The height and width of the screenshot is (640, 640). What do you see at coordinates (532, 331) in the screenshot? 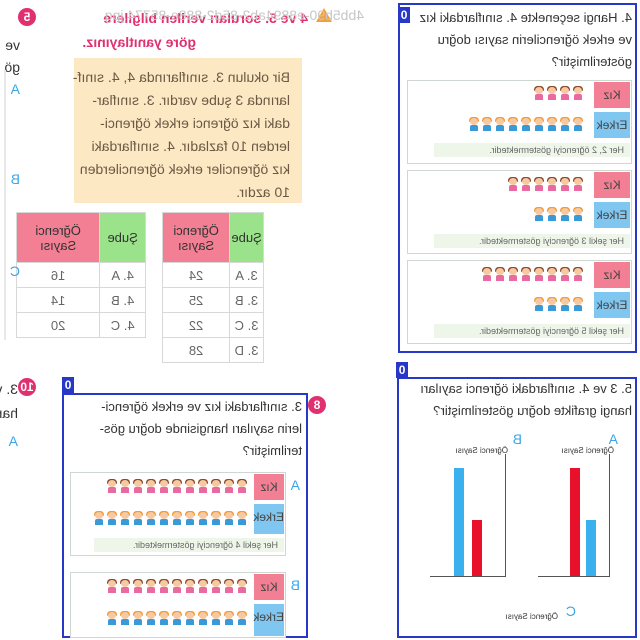
I see `legend-note: Her şekil 5 öğrenciyi göstermektedir.` at bounding box center [532, 331].